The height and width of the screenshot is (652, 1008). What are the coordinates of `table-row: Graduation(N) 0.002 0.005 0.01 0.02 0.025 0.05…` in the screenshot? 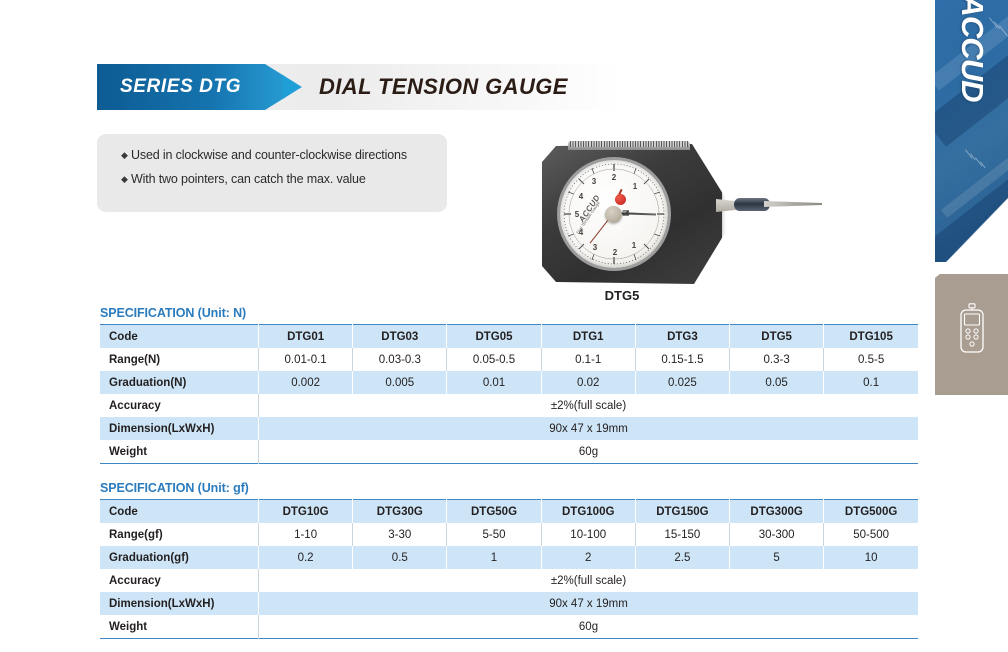 It's located at (509, 382).